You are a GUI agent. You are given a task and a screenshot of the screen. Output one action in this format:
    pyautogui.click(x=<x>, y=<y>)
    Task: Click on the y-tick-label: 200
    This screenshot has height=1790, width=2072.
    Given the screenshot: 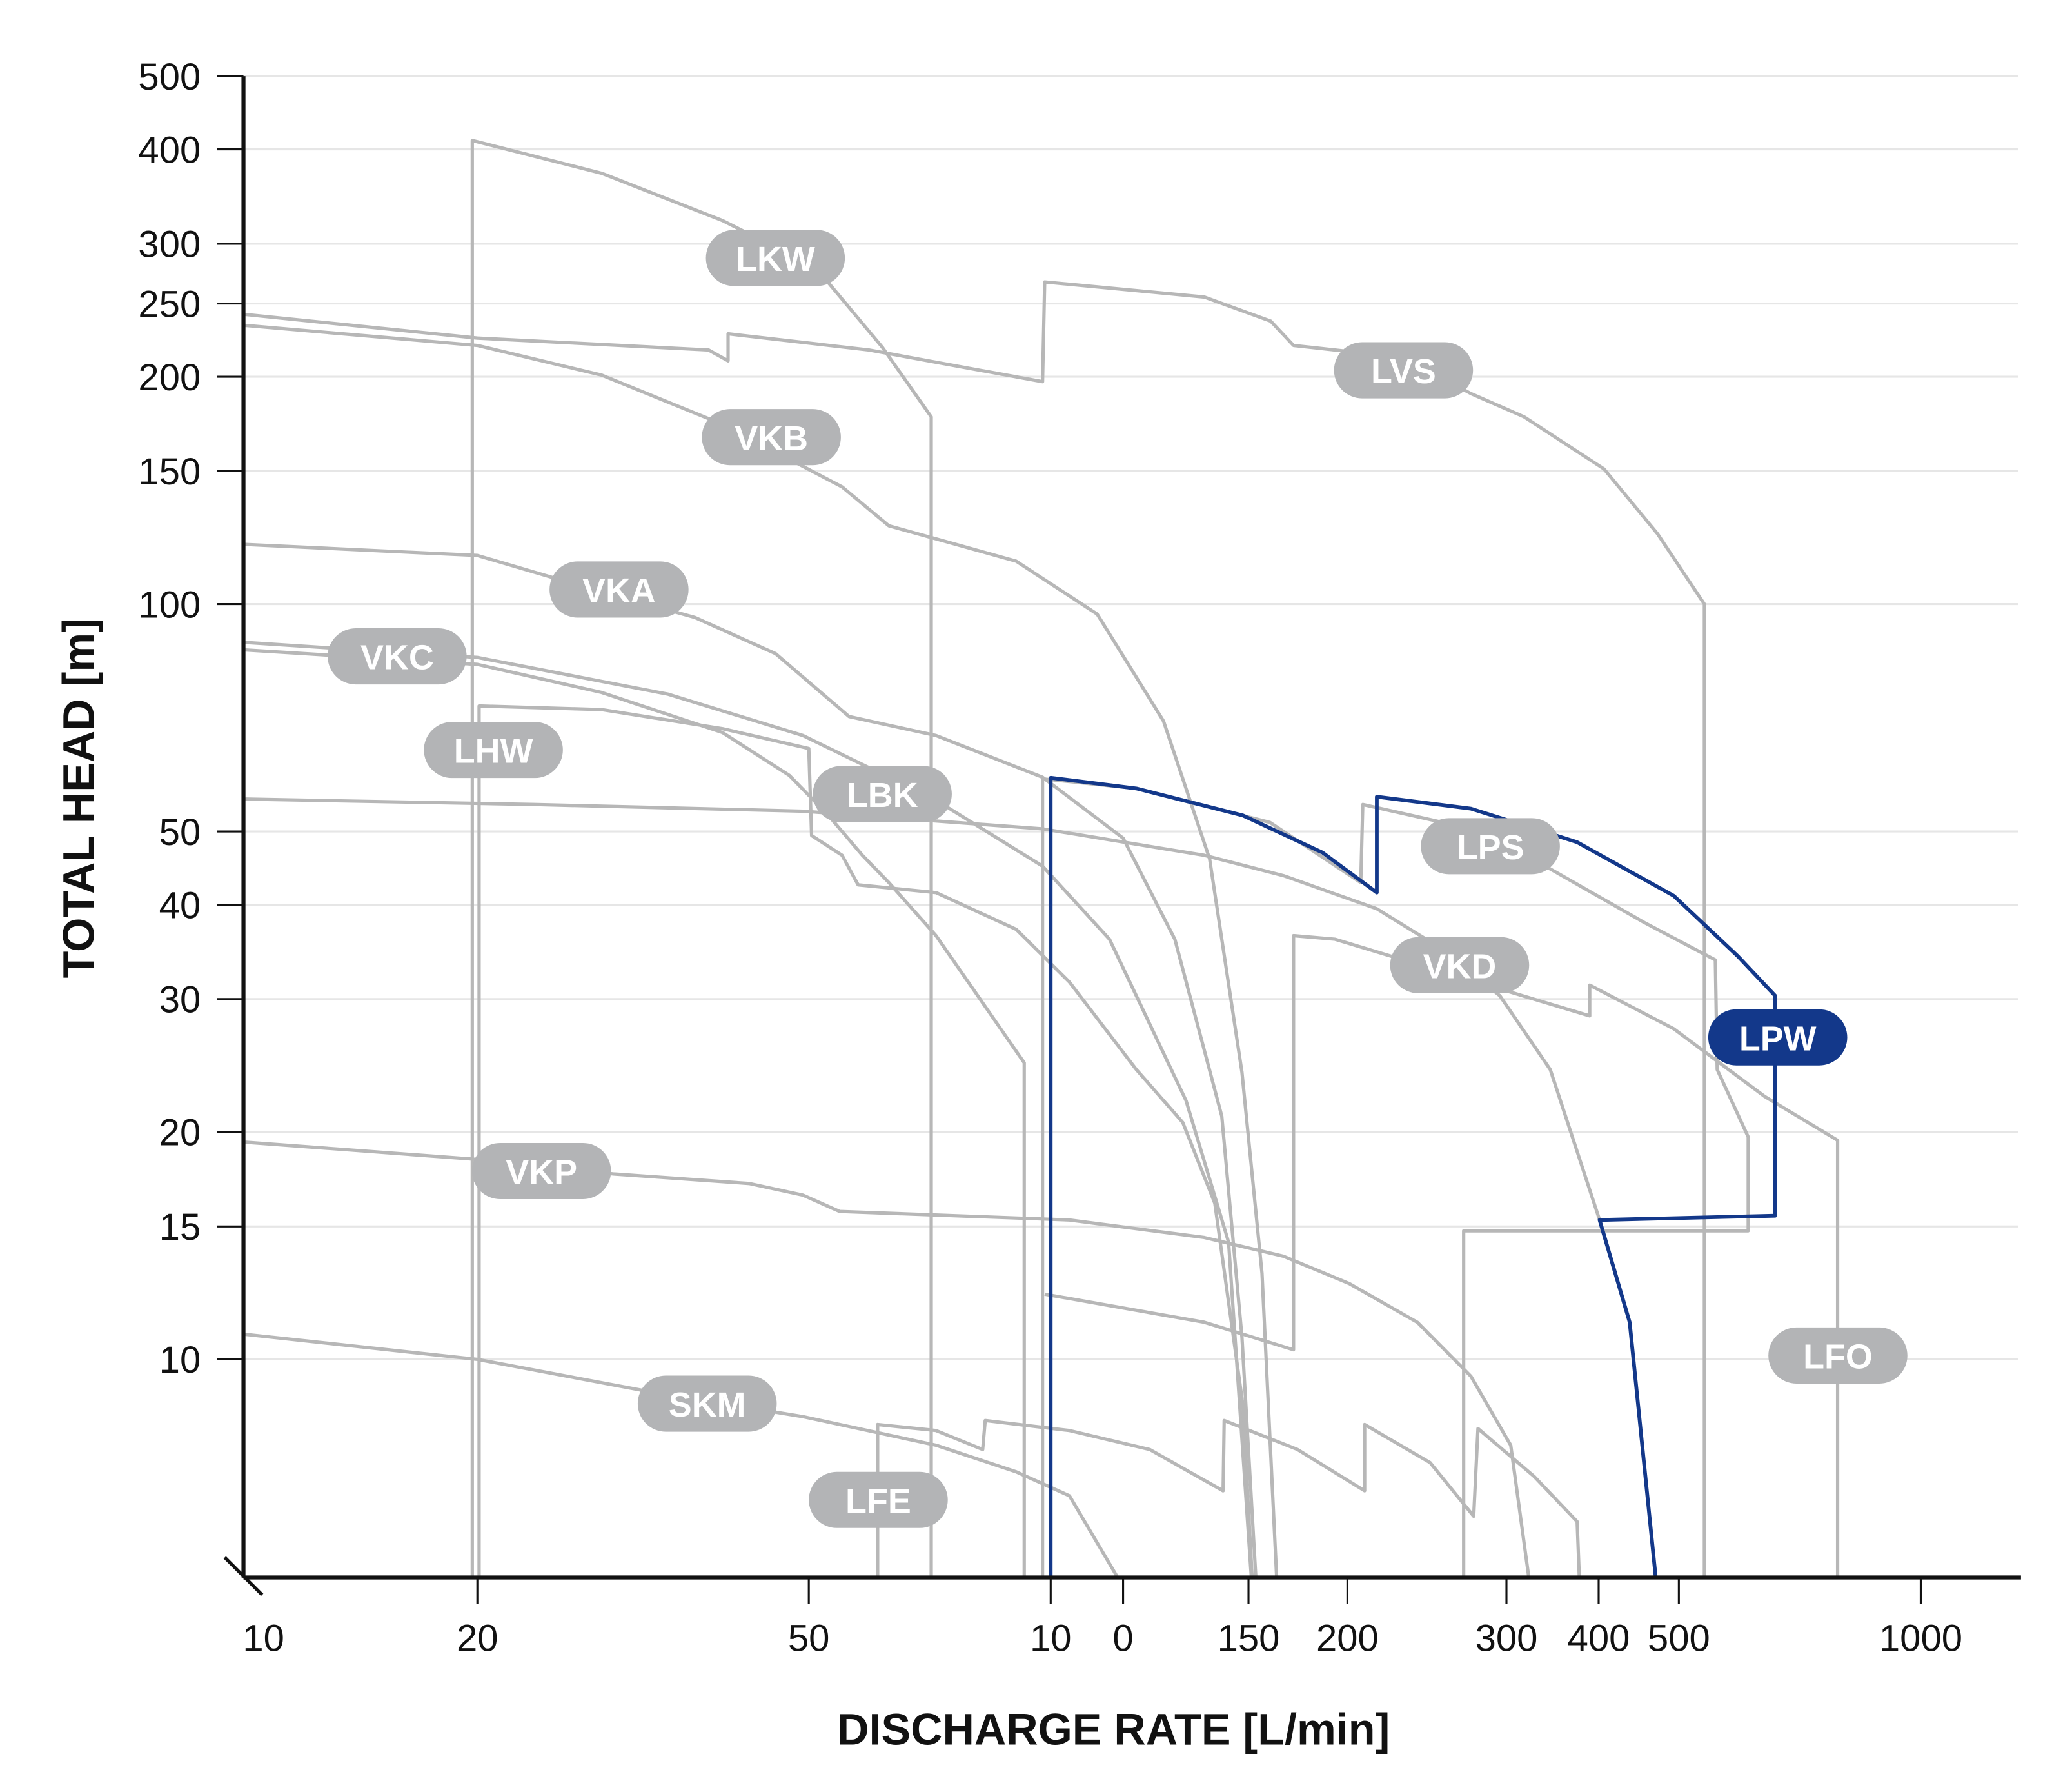 What is the action you would take?
    pyautogui.click(x=169, y=378)
    